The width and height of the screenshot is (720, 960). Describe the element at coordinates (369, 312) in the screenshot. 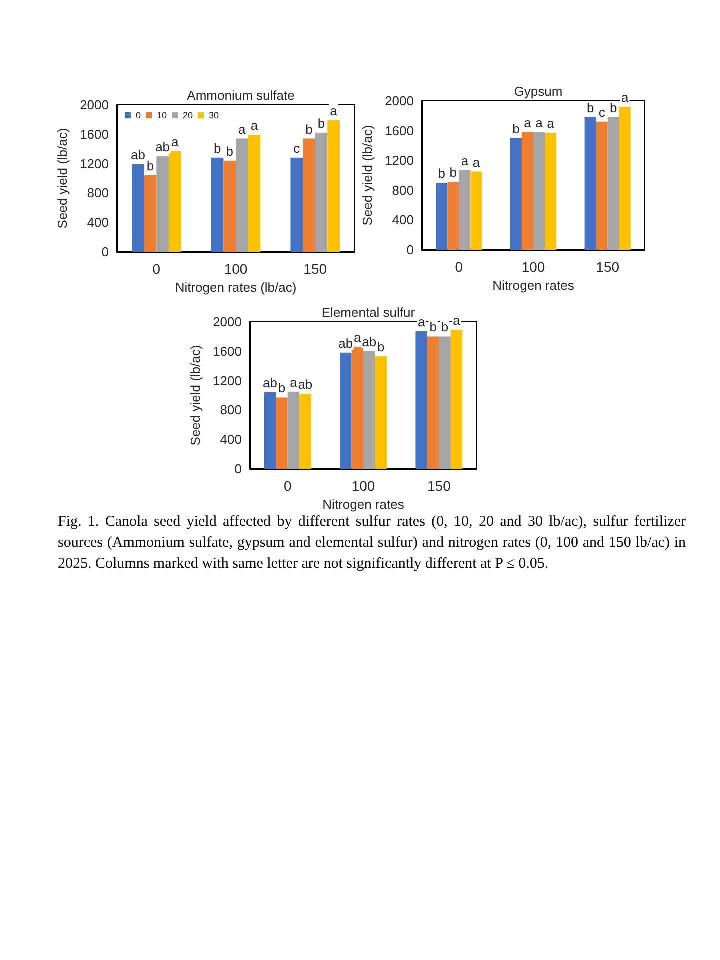

I see `chart-title: Elemental sulfur` at that location.